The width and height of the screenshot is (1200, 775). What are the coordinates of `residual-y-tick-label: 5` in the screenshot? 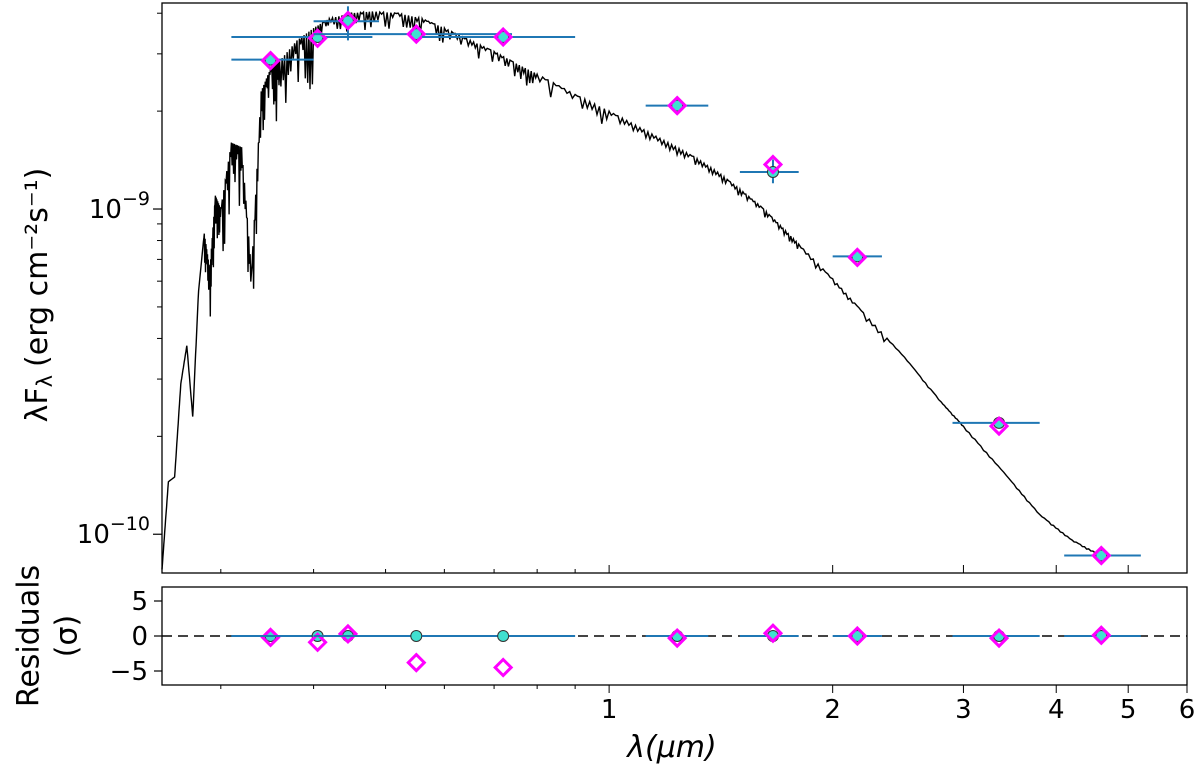 It's located at (139, 602).